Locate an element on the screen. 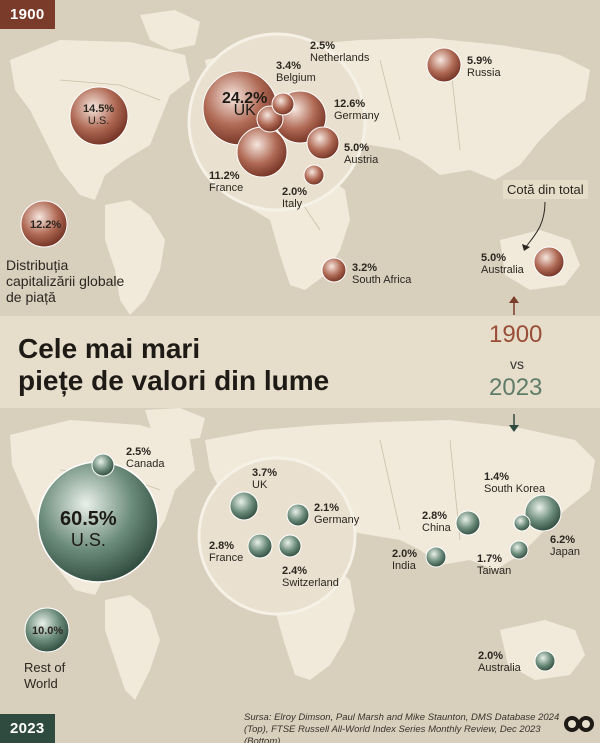 This screenshot has width=600, height=743. bubble-2023-japan is located at coordinates (543, 513).